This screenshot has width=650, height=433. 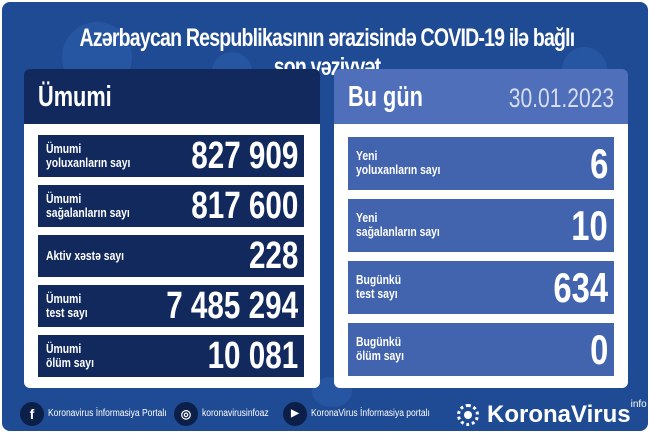 What do you see at coordinates (481, 163) in the screenshot?
I see `stat-row-new-infected: Yeni yoluxanların sayı 6` at bounding box center [481, 163].